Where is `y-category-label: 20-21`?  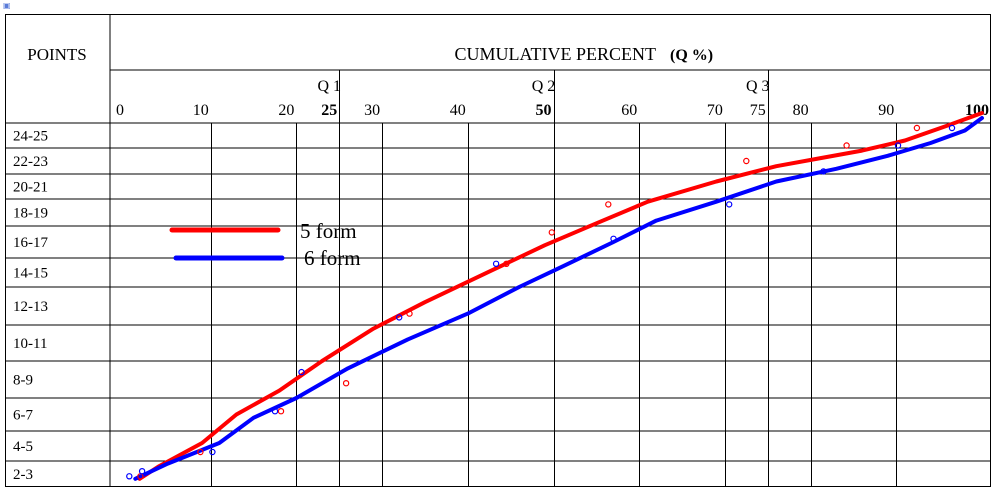
y-category-label: 20-21 is located at coordinates (30, 188).